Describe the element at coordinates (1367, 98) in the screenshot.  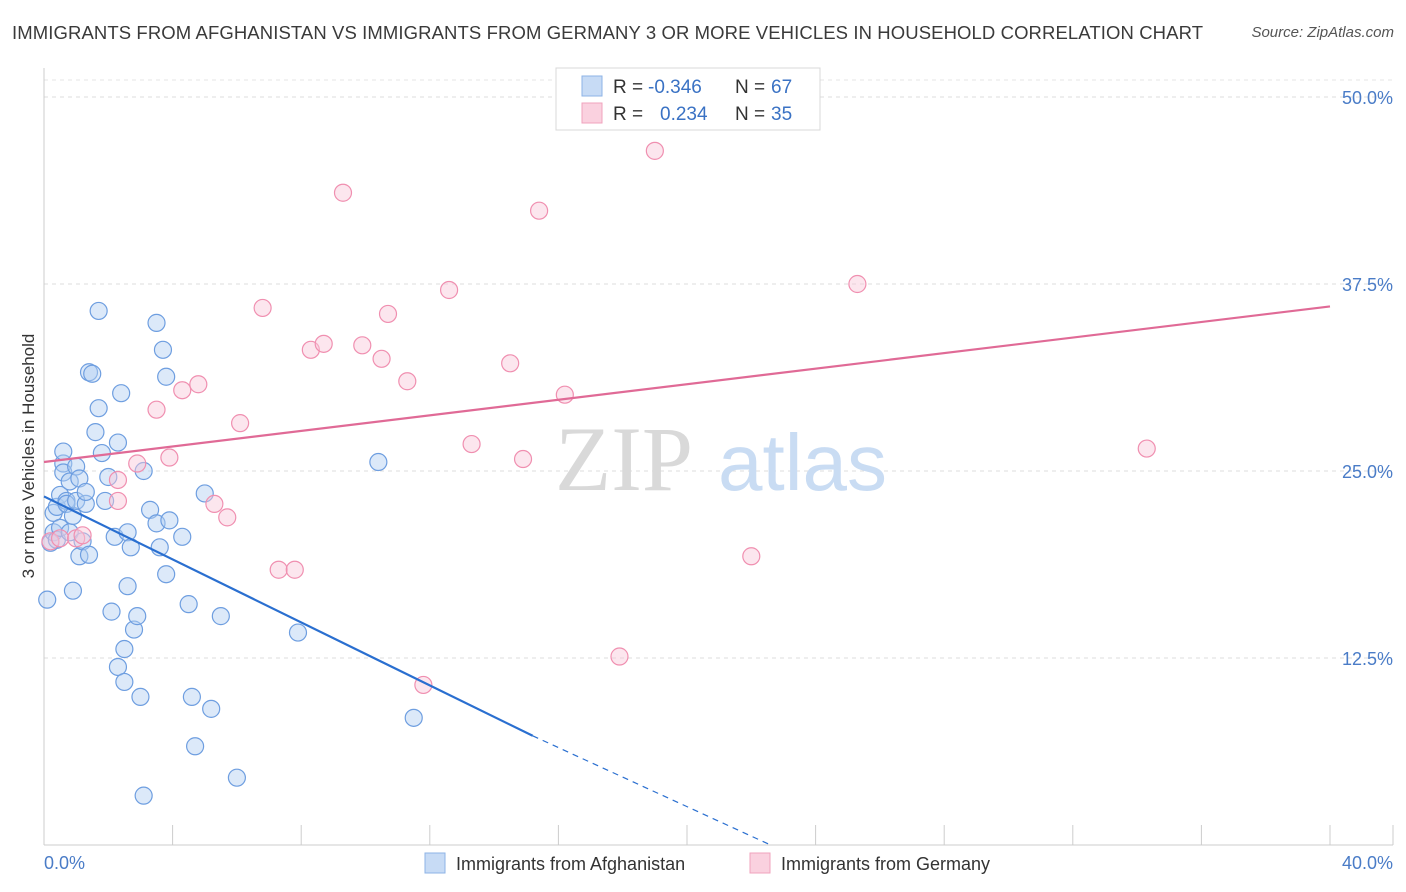
I see `y-tick-label: 50.0%` at that location.